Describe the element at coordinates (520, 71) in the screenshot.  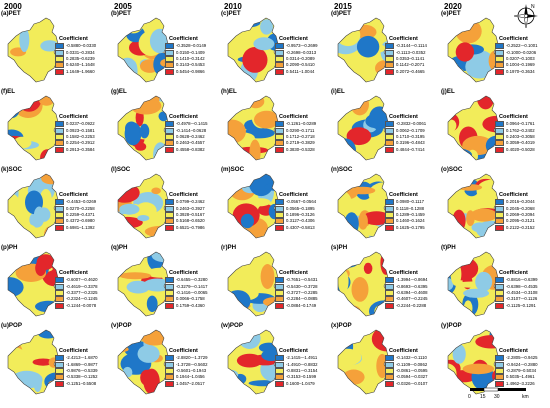
I see `legend-range: 0.1970–0.3634` at that location.